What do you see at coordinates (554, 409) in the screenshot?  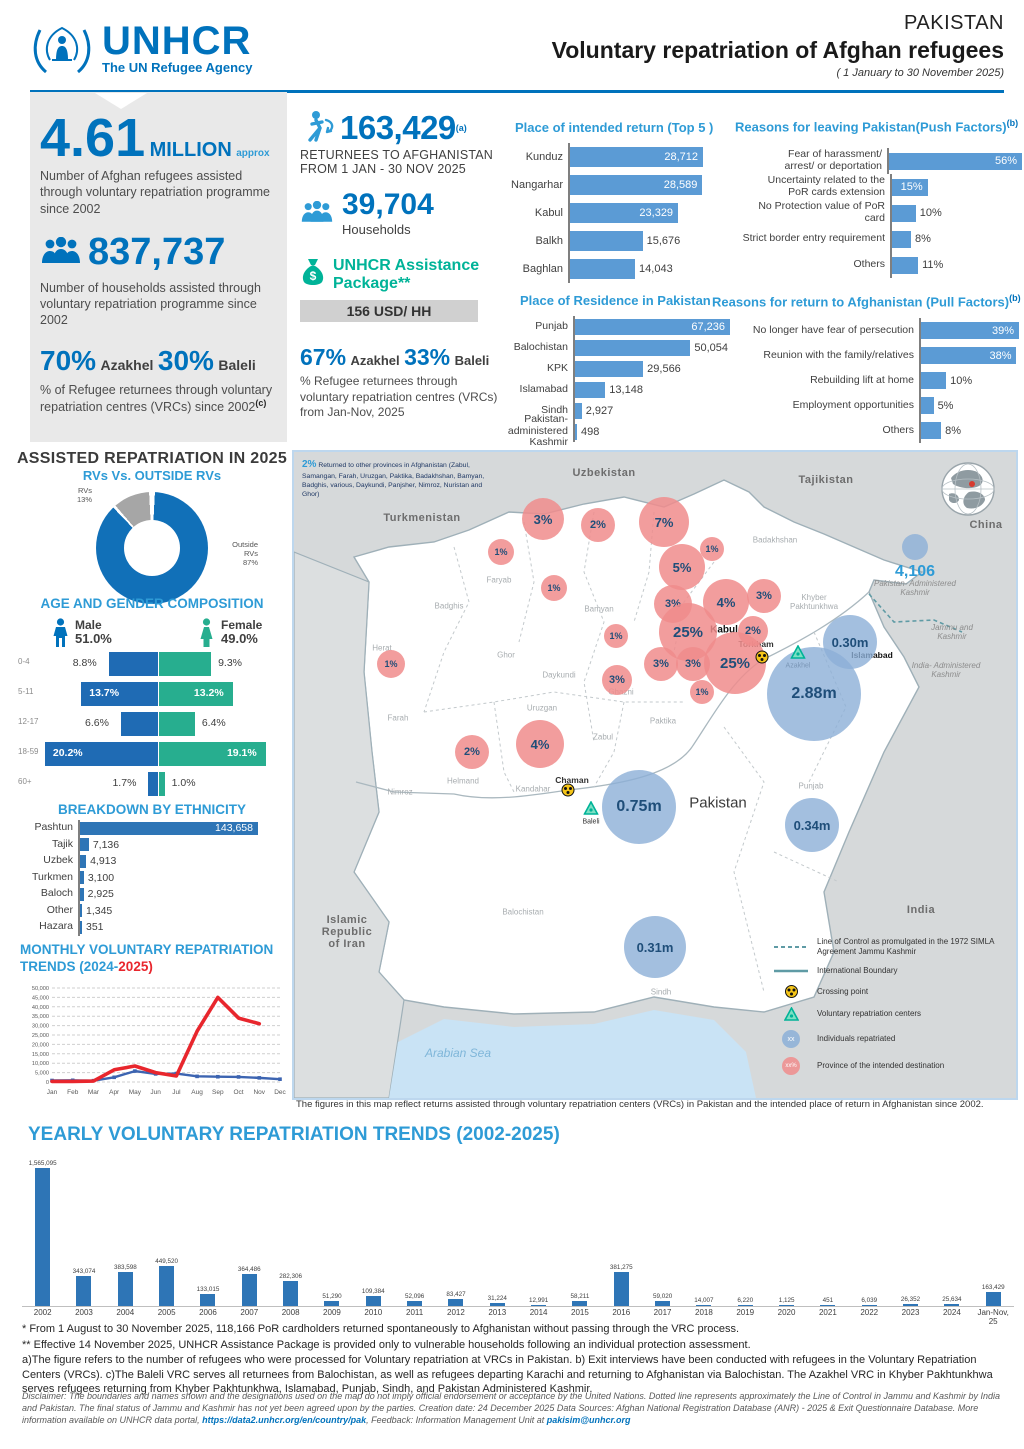 I see `bar-category-label: Sindh` at bounding box center [554, 409].